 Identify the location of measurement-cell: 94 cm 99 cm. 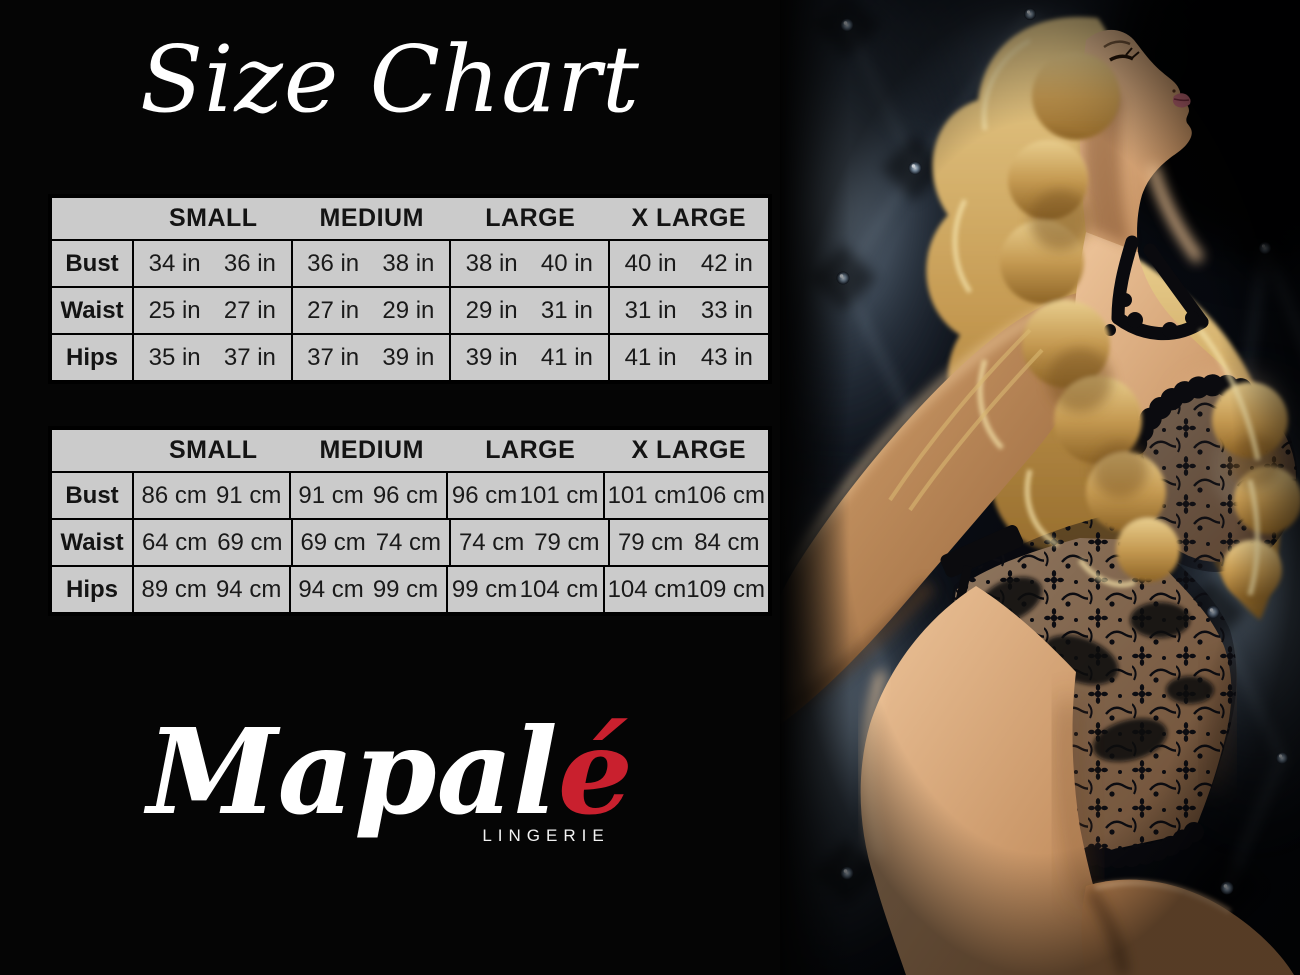
(369, 589).